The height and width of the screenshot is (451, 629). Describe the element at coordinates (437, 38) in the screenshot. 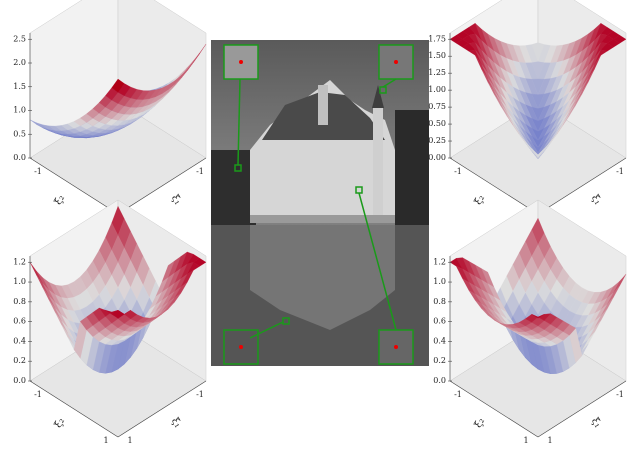

I see `z-tick-label: 1.75` at that location.